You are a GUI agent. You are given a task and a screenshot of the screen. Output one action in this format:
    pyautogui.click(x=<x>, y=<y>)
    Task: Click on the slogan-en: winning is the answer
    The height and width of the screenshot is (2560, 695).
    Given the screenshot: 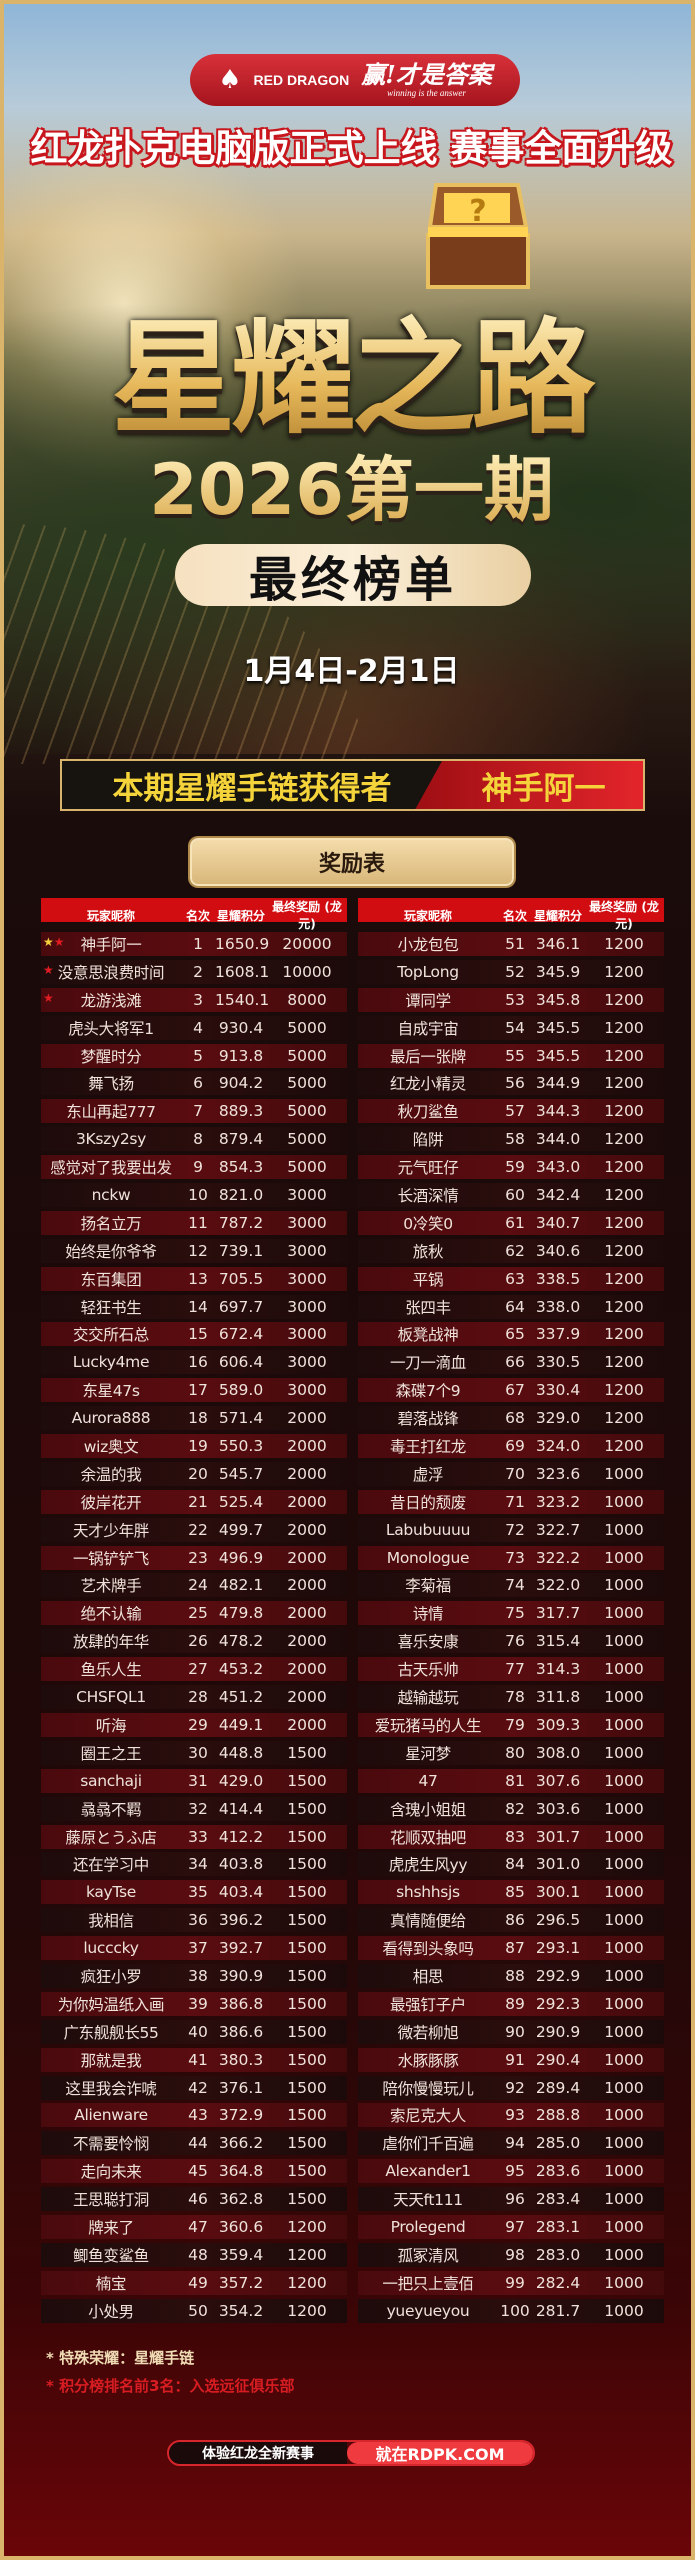 What is the action you would take?
    pyautogui.click(x=426, y=93)
    